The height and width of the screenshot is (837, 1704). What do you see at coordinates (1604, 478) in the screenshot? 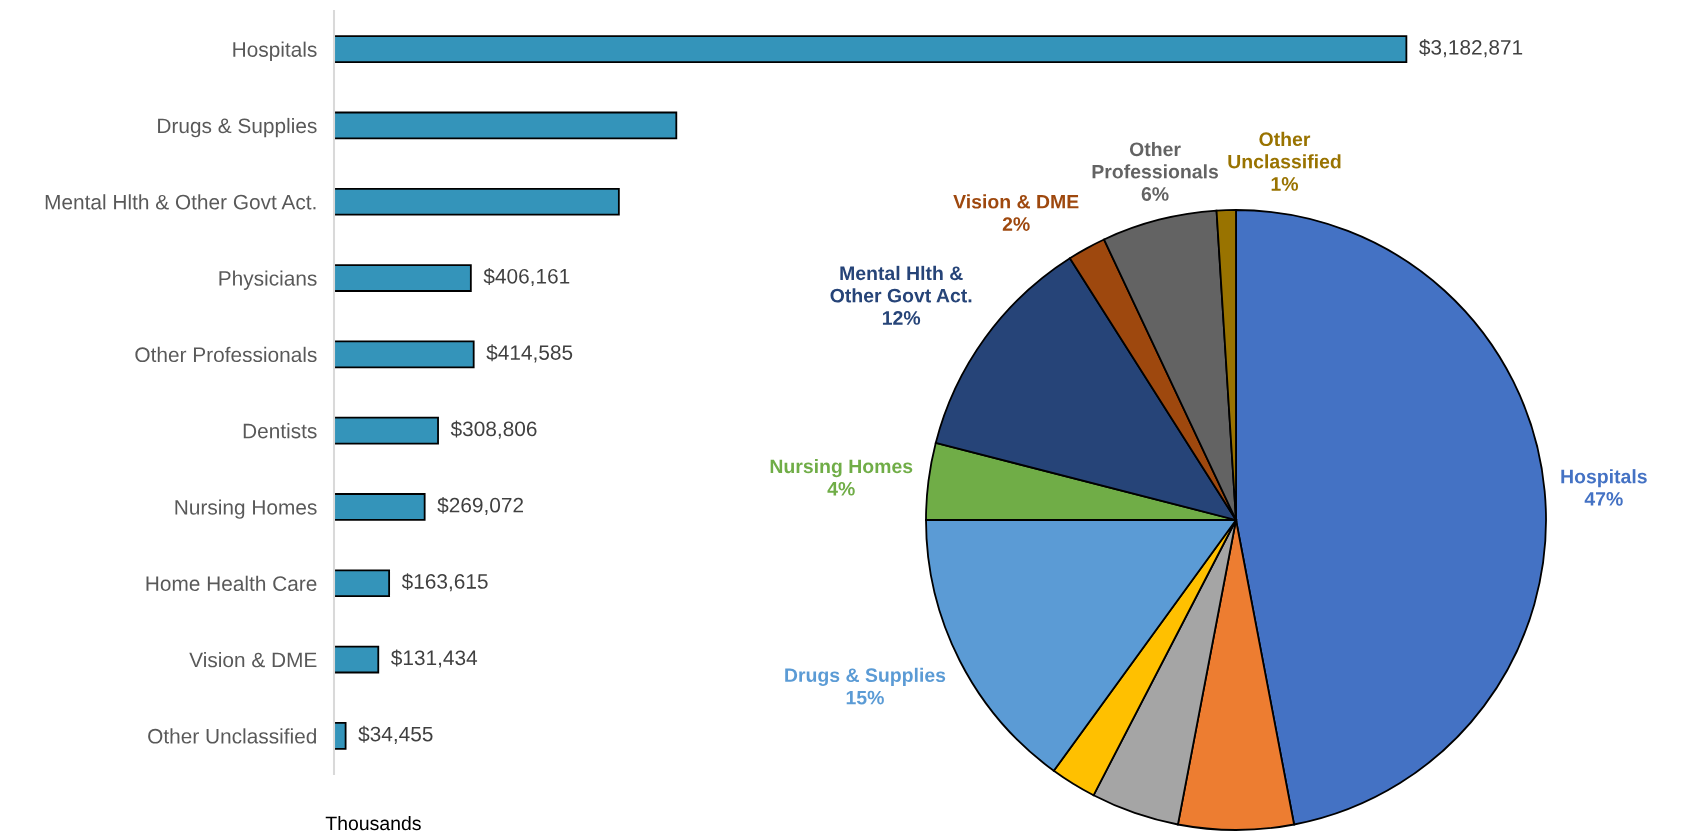
I see `slice-label: Hospitals` at bounding box center [1604, 478].